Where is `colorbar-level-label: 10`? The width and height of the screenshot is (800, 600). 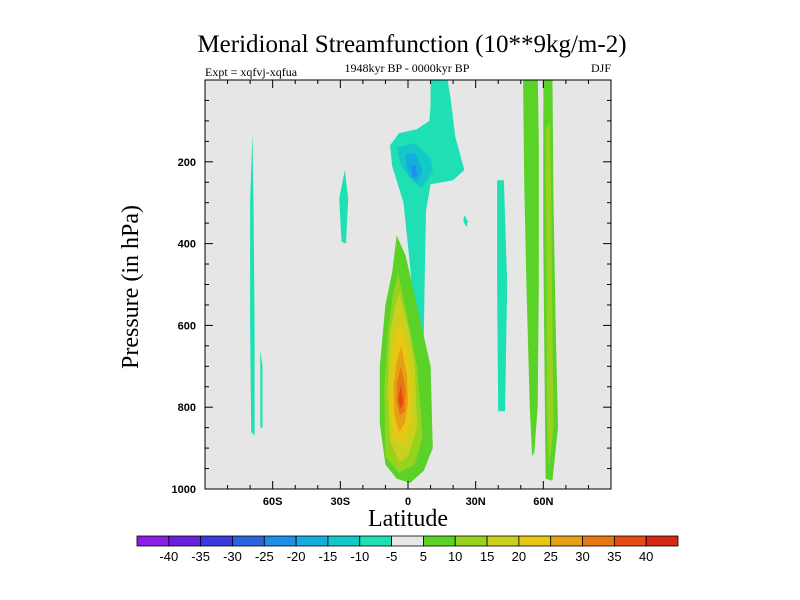
colorbar-level-label: 10 is located at coordinates (455, 556).